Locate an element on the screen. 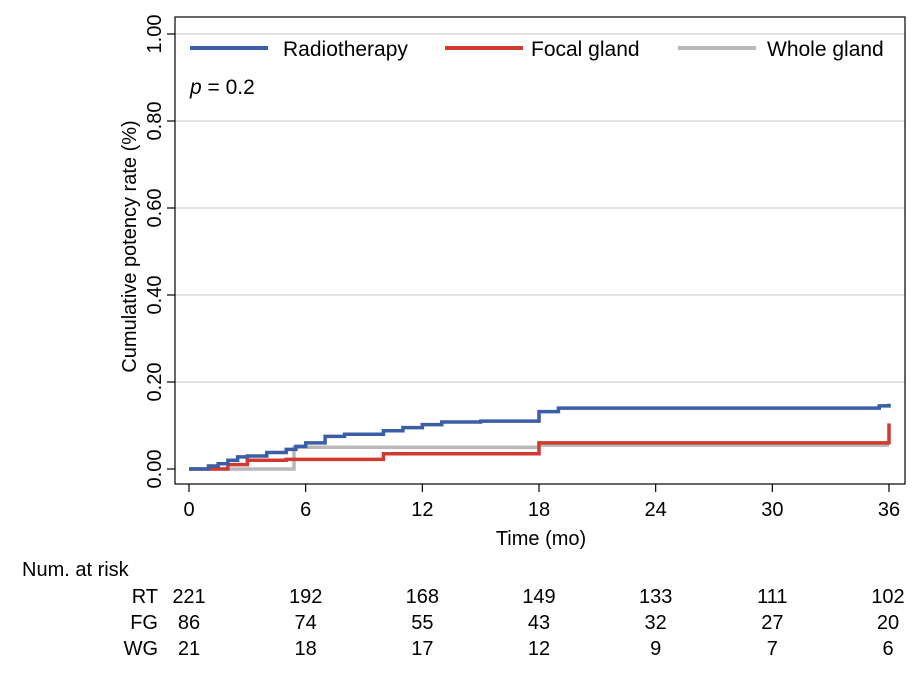  p-symbol: p is located at coordinates (195, 87).